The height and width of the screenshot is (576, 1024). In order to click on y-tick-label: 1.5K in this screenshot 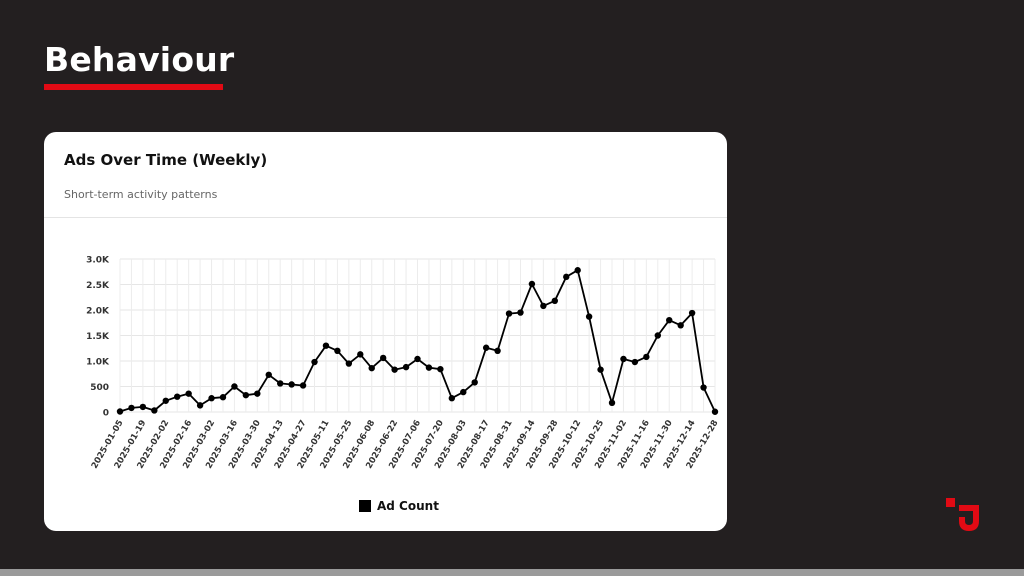, I will do `click(98, 337)`.